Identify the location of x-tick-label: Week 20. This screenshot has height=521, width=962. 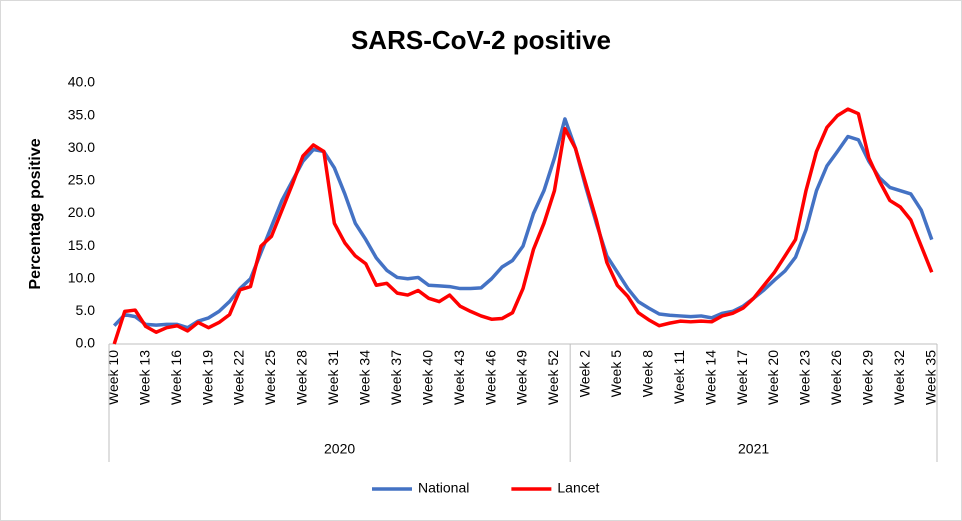
(773, 377).